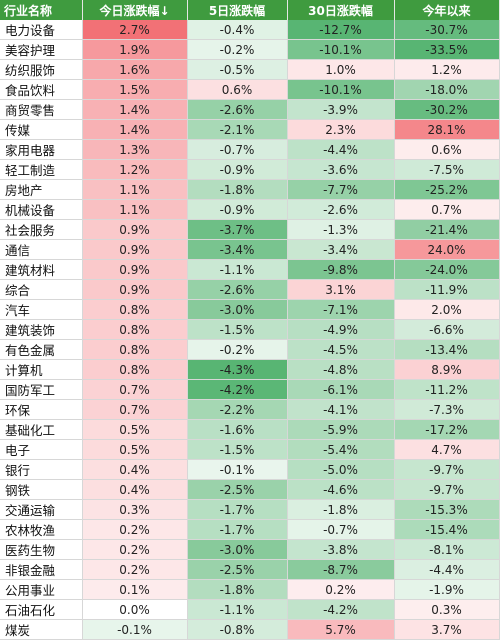  Describe the element at coordinates (250, 110) in the screenshot. I see `table-row: 商贸零售 1.4% -2.6% -3.9% -30.2%` at that location.